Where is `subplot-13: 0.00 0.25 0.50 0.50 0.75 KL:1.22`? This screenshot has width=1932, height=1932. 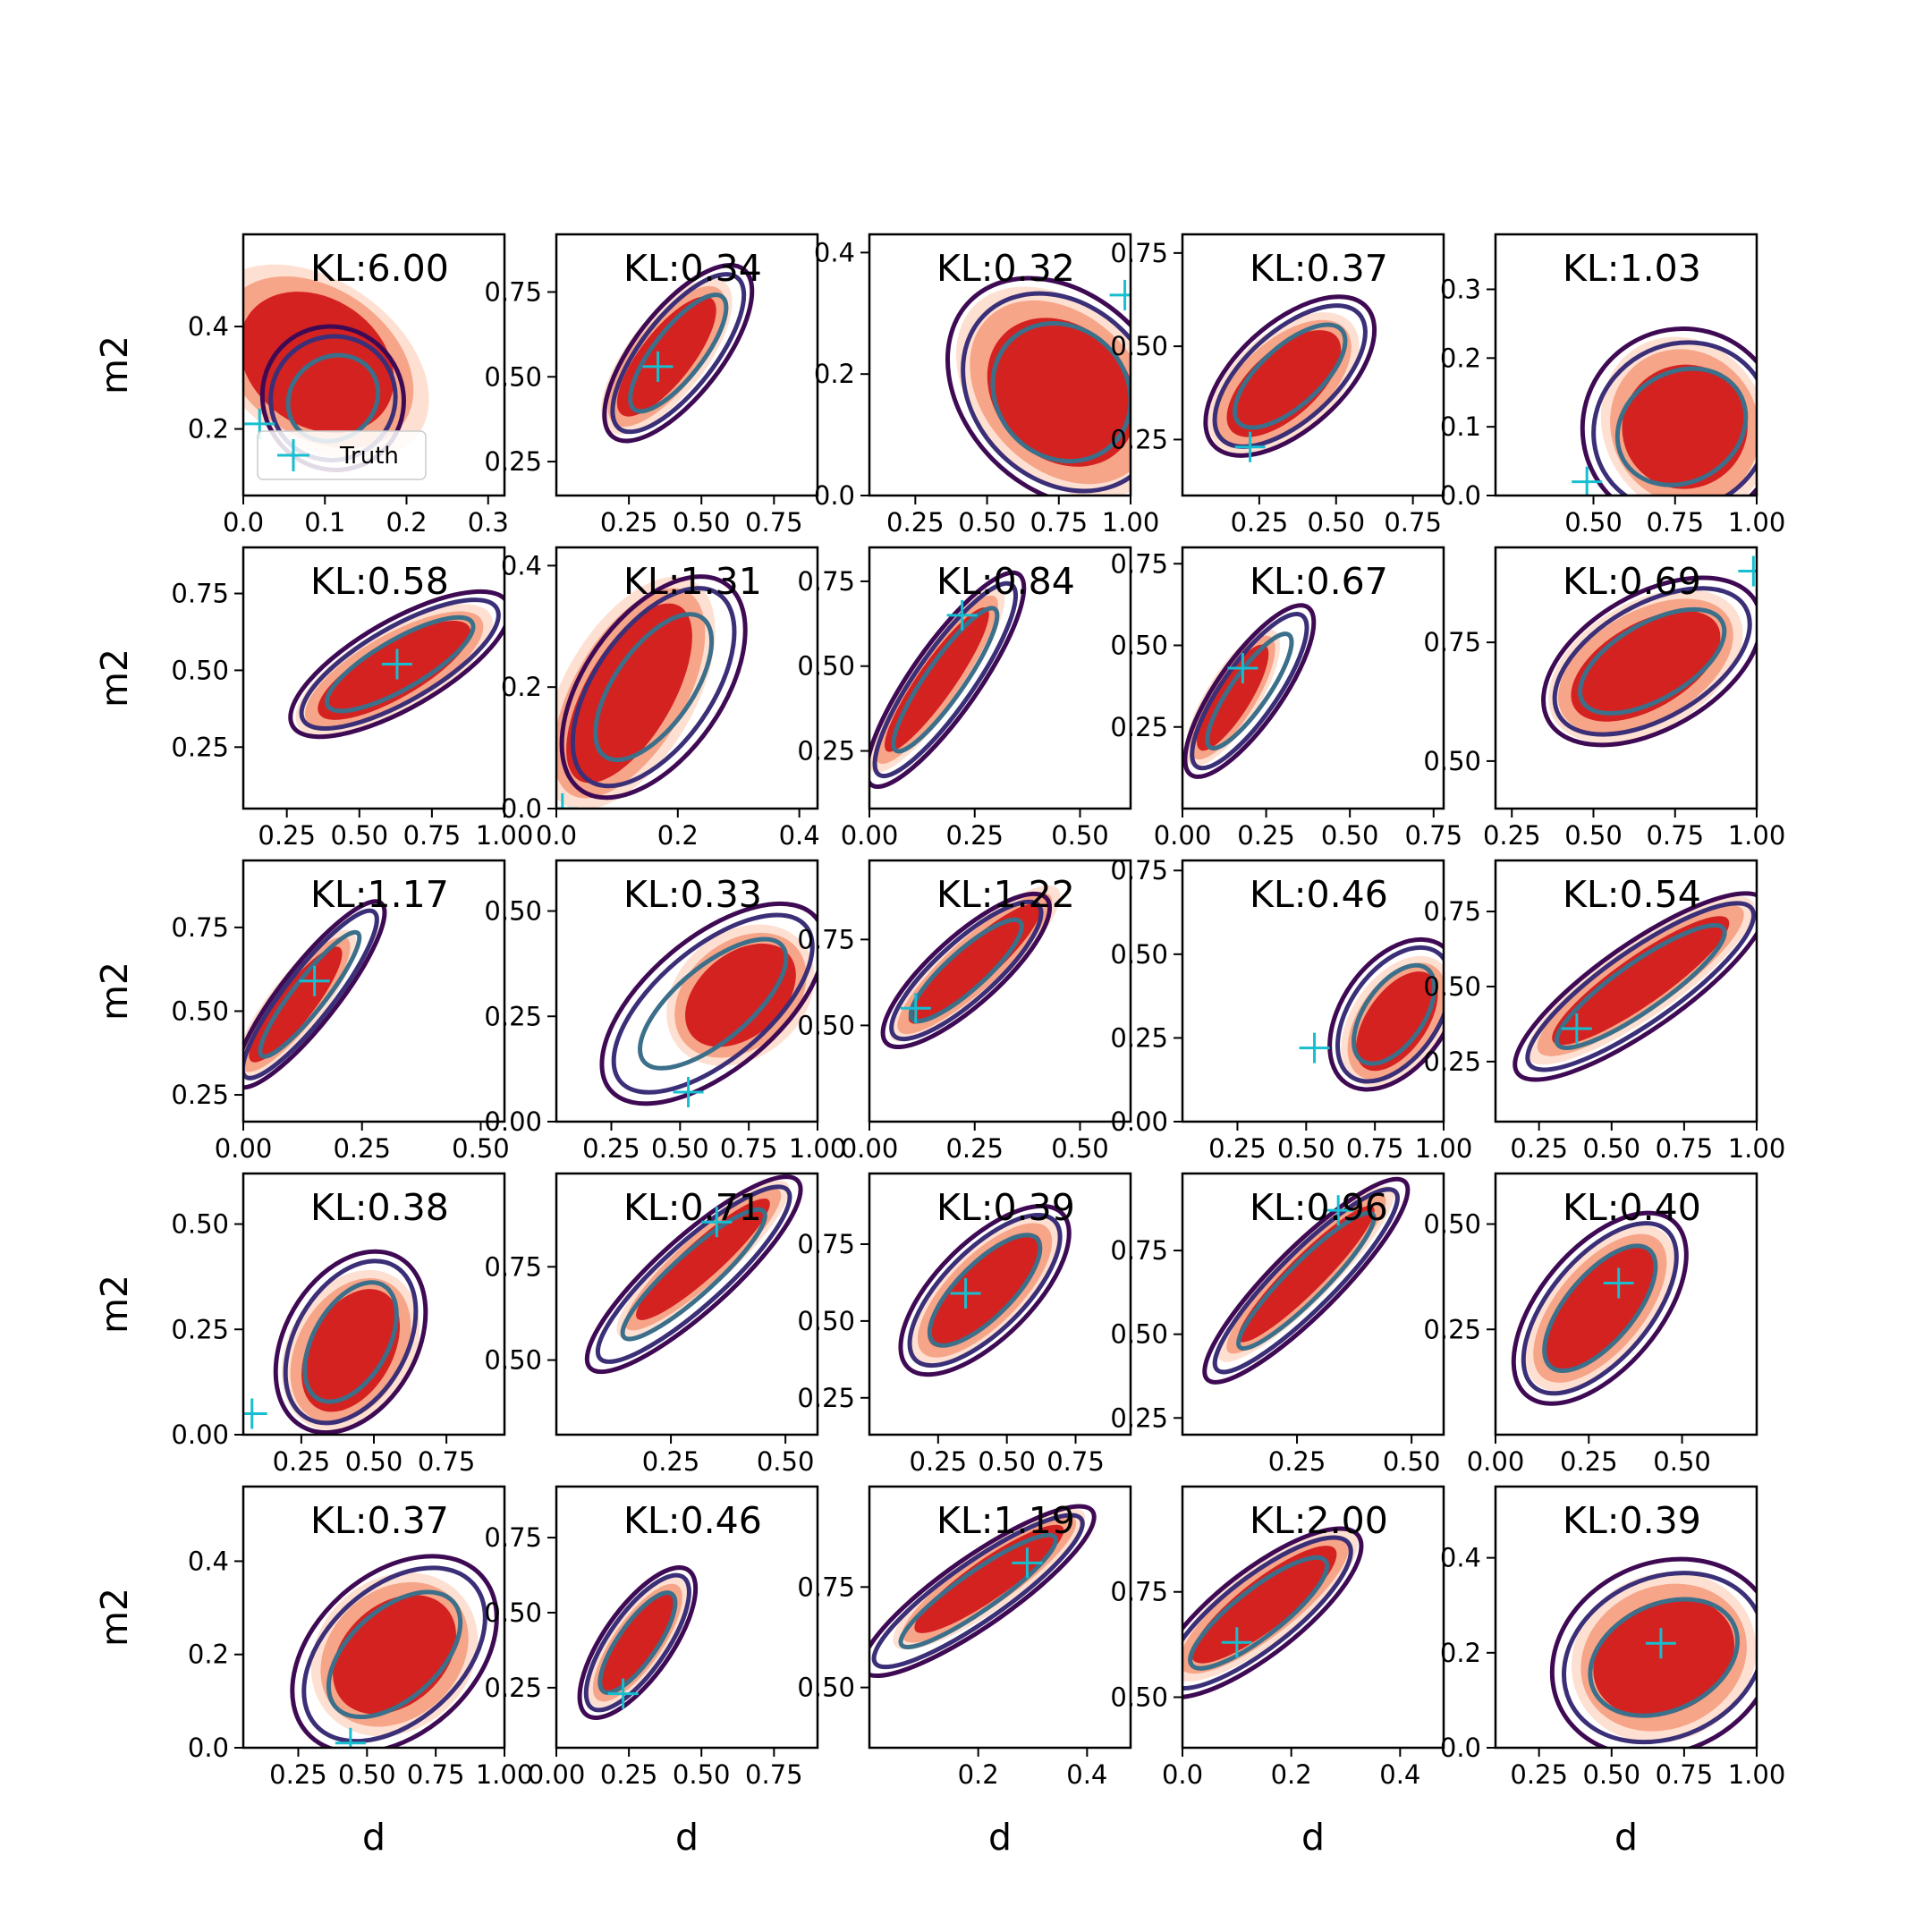
subplot-13: 0.00 0.25 0.50 0.50 0.75 KL:1.22 is located at coordinates (964, 1011).